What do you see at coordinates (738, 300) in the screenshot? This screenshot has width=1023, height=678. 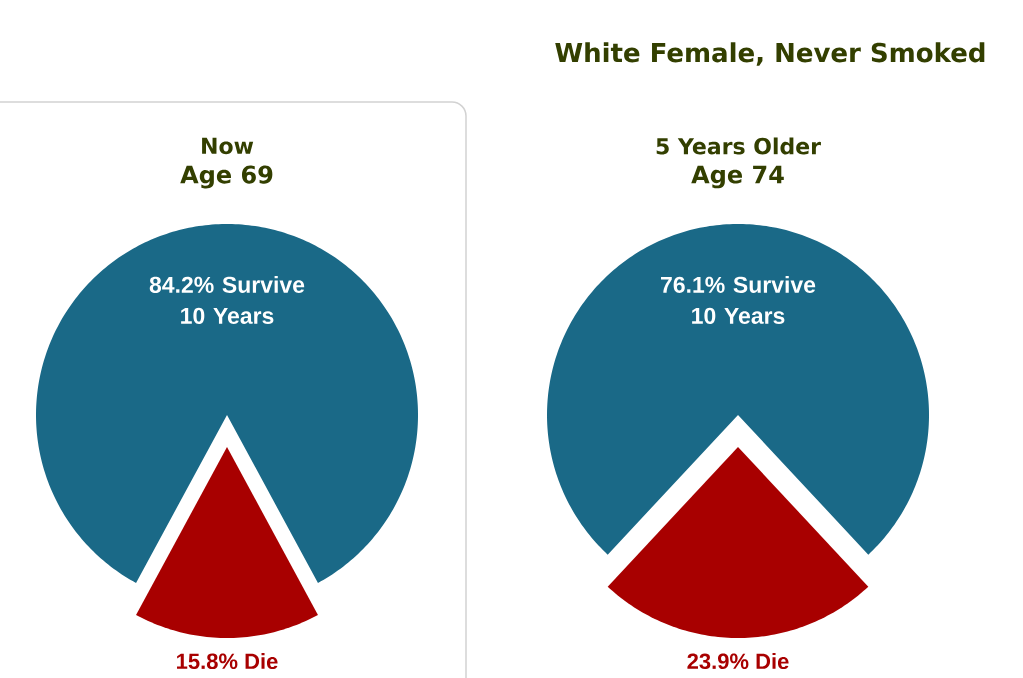 I see `slice-label: 76.1% Survive 10 Years` at bounding box center [738, 300].